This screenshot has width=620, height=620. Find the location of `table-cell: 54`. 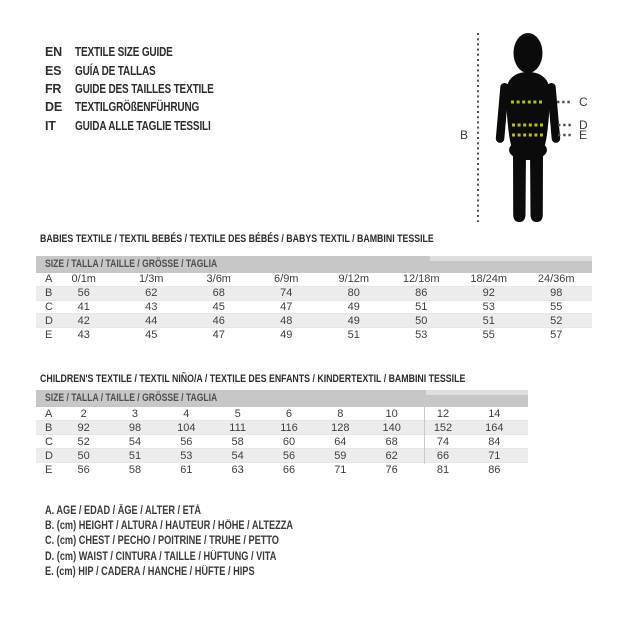

table-cell: 54 is located at coordinates (135, 441).